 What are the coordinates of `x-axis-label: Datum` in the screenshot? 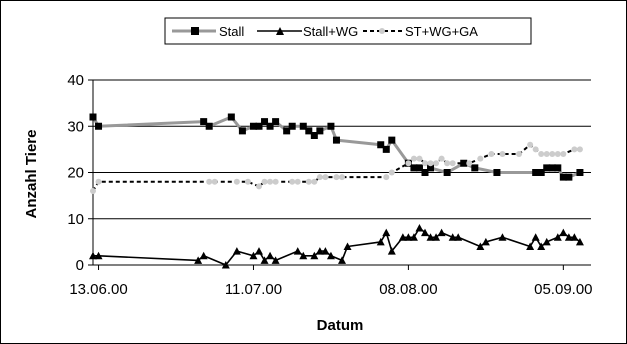 It's located at (340, 325).